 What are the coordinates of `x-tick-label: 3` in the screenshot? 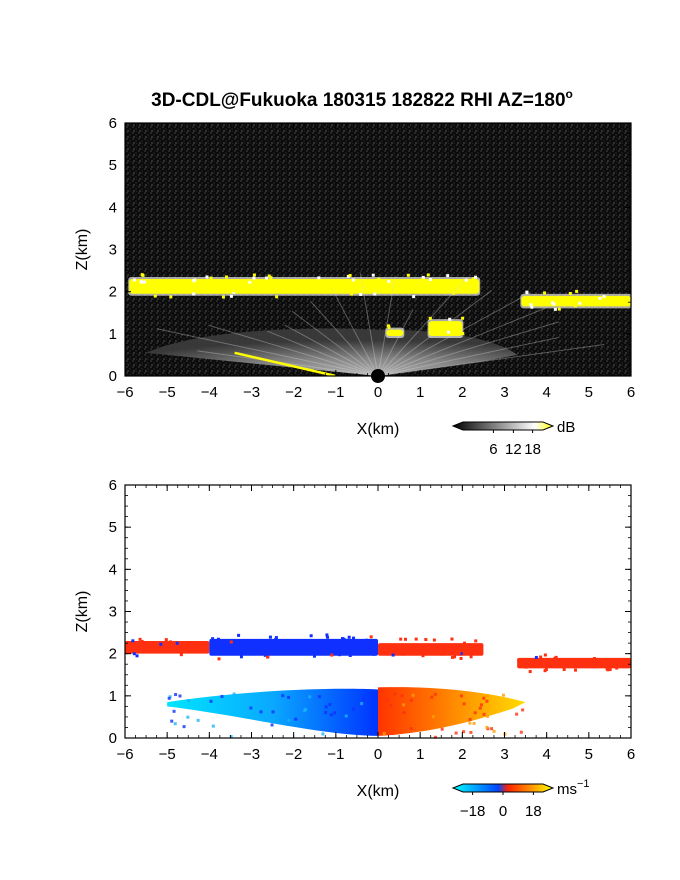 It's located at (504, 392).